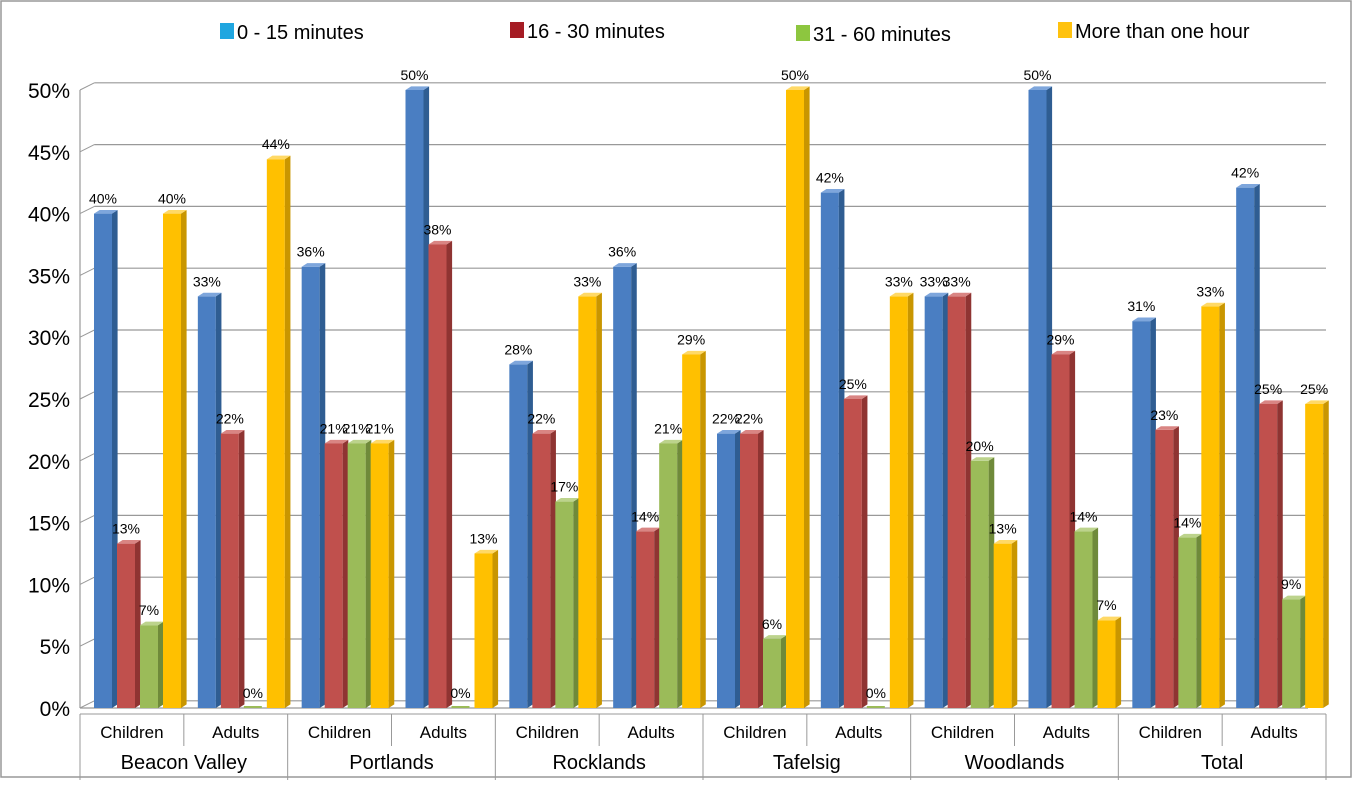 The image size is (1354, 785). What do you see at coordinates (49, 585) in the screenshot?
I see `y-tick-label: 10%` at bounding box center [49, 585].